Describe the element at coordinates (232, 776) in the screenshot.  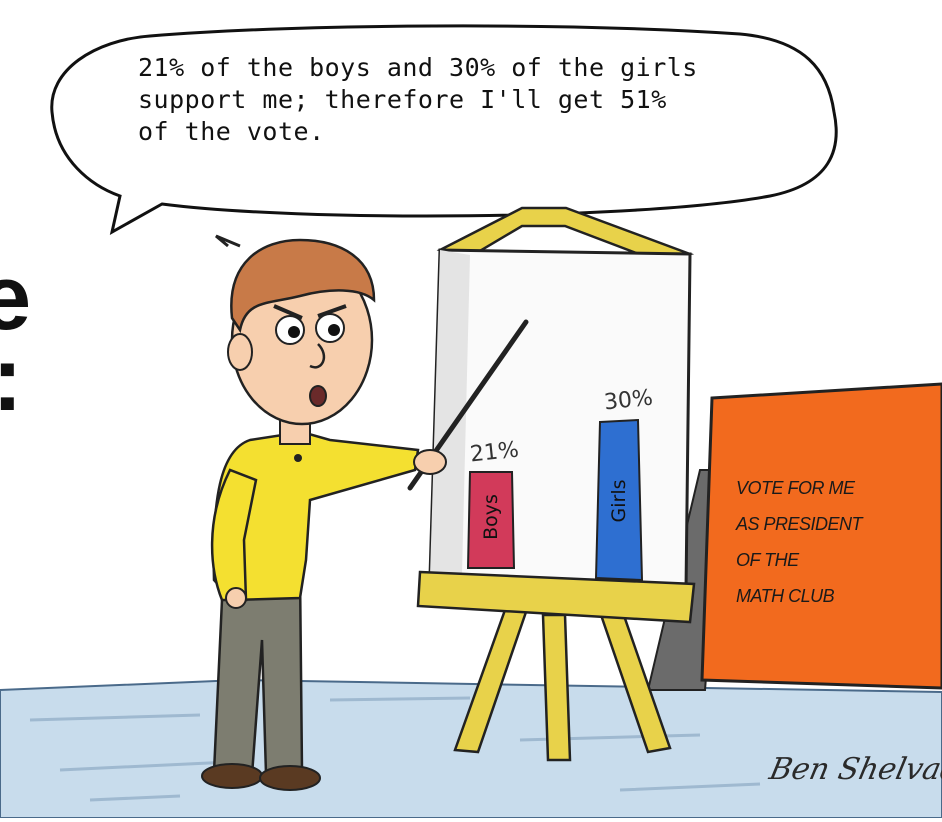
I see `boy-shoe-left` at that location.